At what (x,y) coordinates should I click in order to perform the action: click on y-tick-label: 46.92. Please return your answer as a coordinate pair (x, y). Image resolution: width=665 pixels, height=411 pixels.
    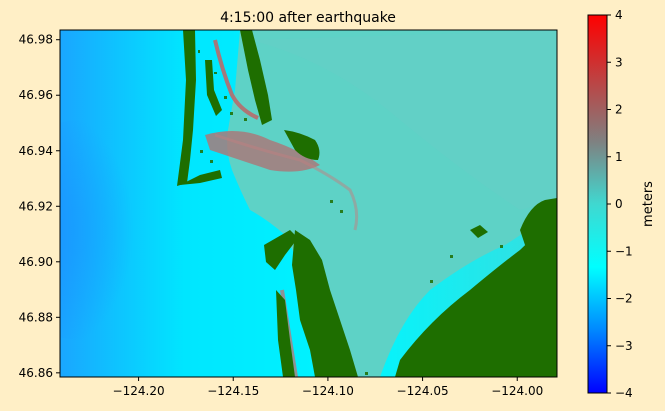
    Looking at the image, I should click on (36, 206).